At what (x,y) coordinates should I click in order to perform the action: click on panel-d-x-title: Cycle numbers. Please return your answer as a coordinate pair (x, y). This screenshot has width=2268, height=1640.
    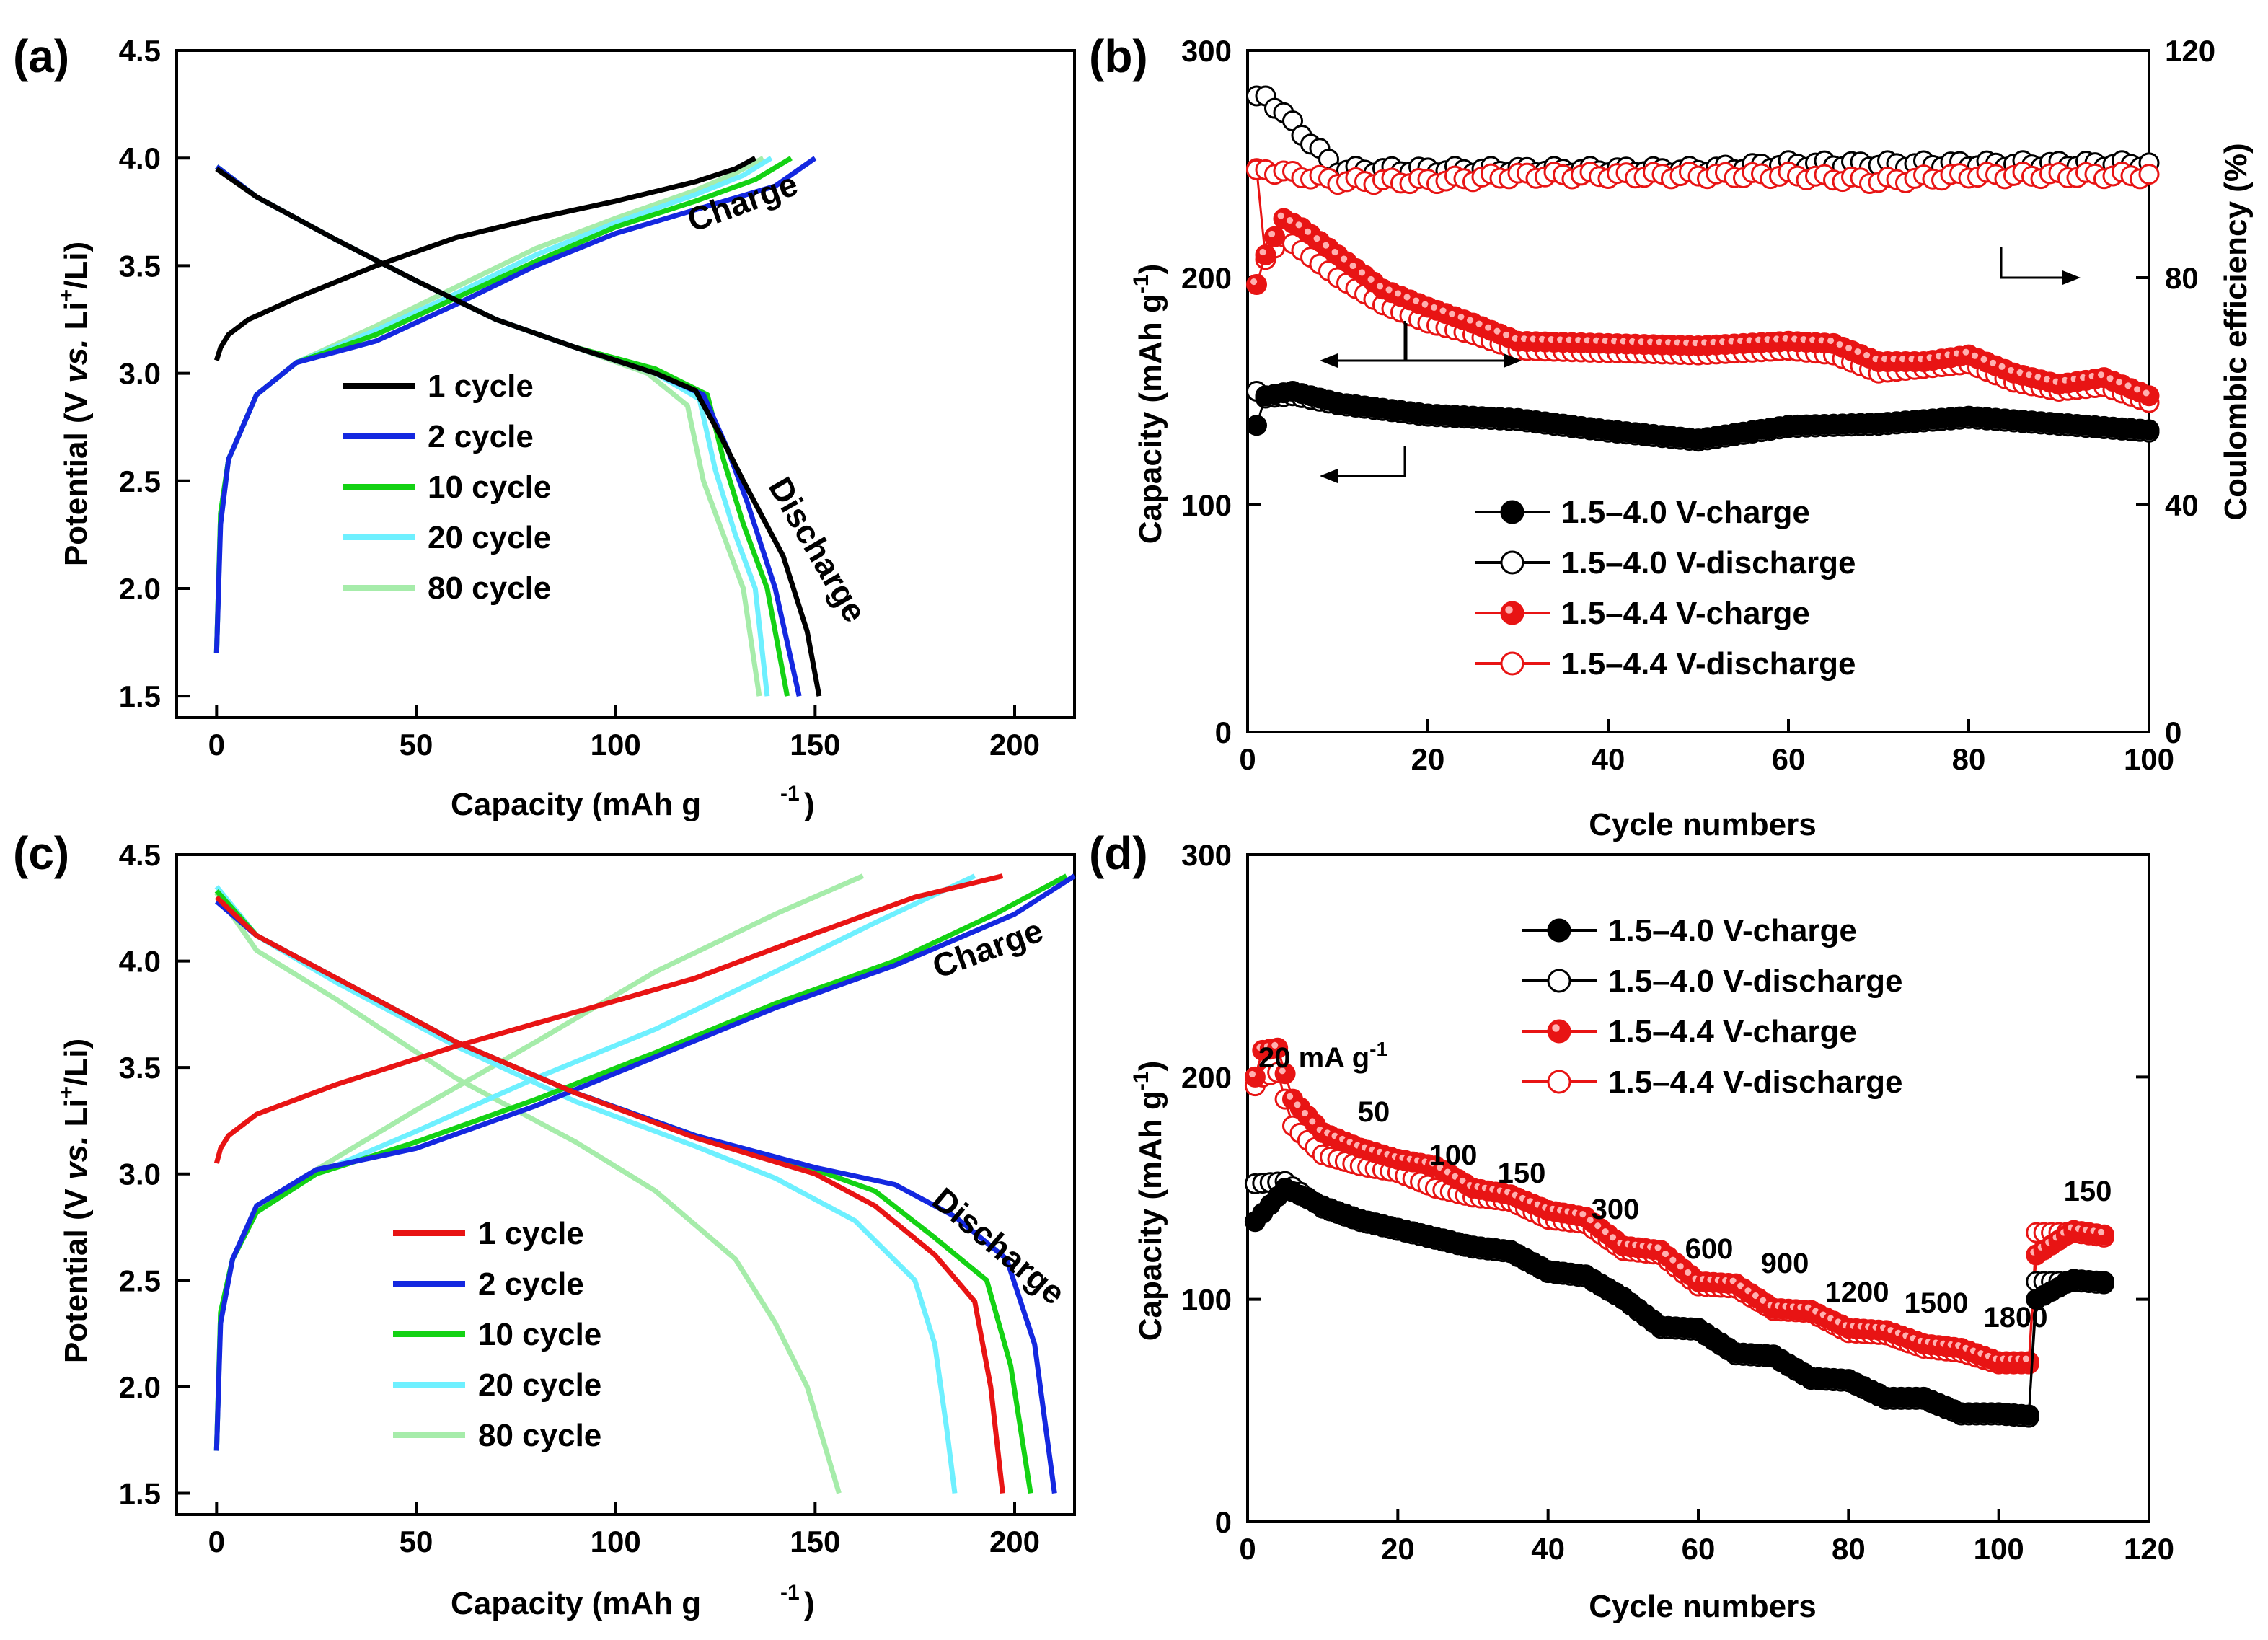
    Looking at the image, I should click on (1702, 1606).